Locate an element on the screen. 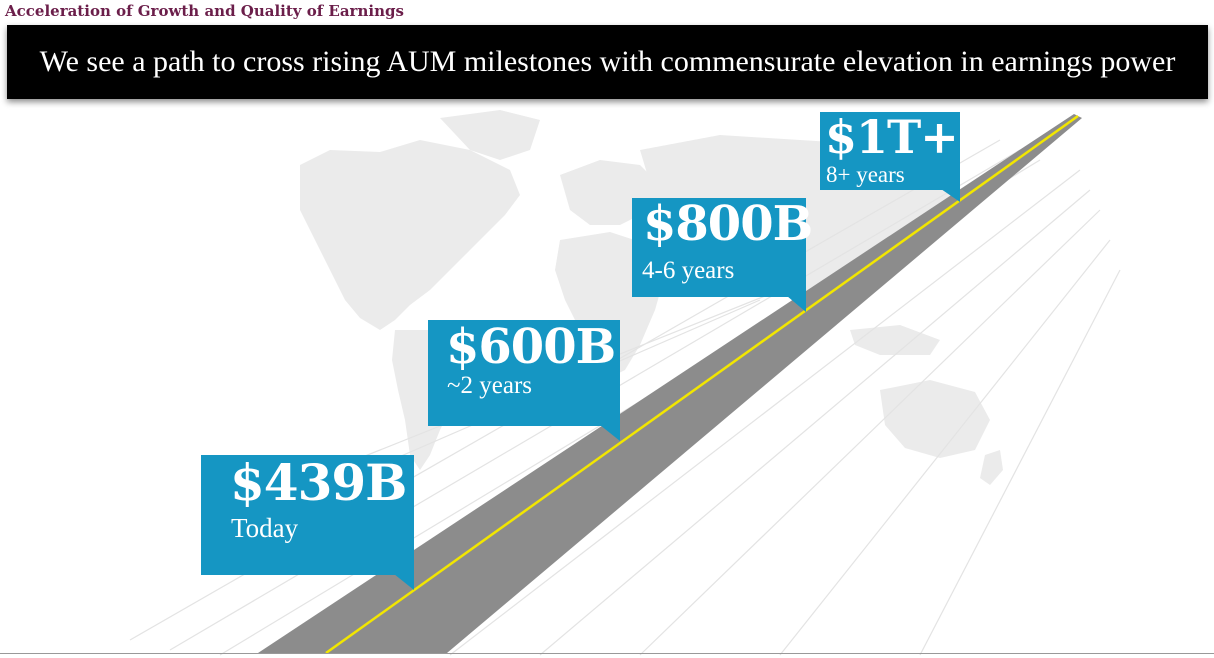  milestone-label: ~2 years is located at coordinates (490, 385).